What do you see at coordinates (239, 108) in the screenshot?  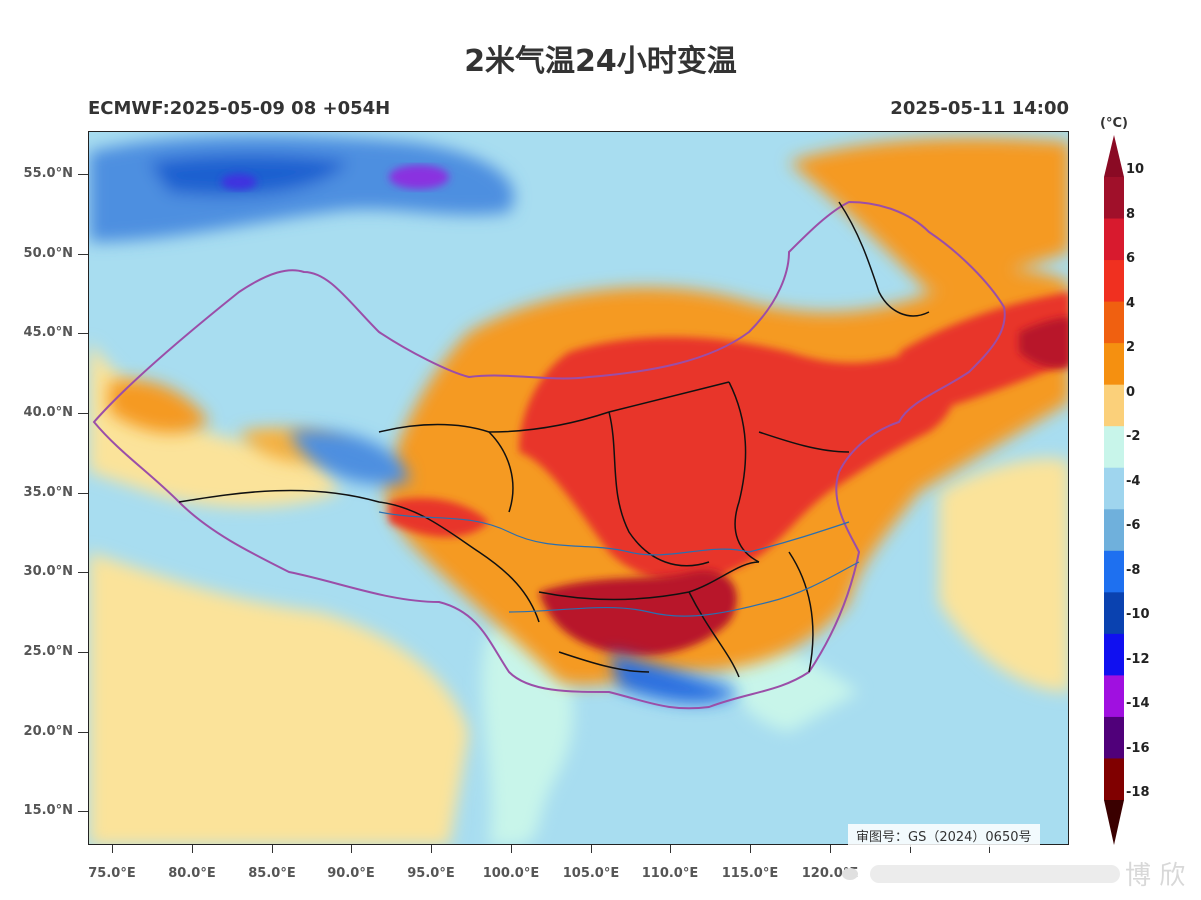 I see `model-run-label: ECMWF:2025-05-09 08 +054H` at bounding box center [239, 108].